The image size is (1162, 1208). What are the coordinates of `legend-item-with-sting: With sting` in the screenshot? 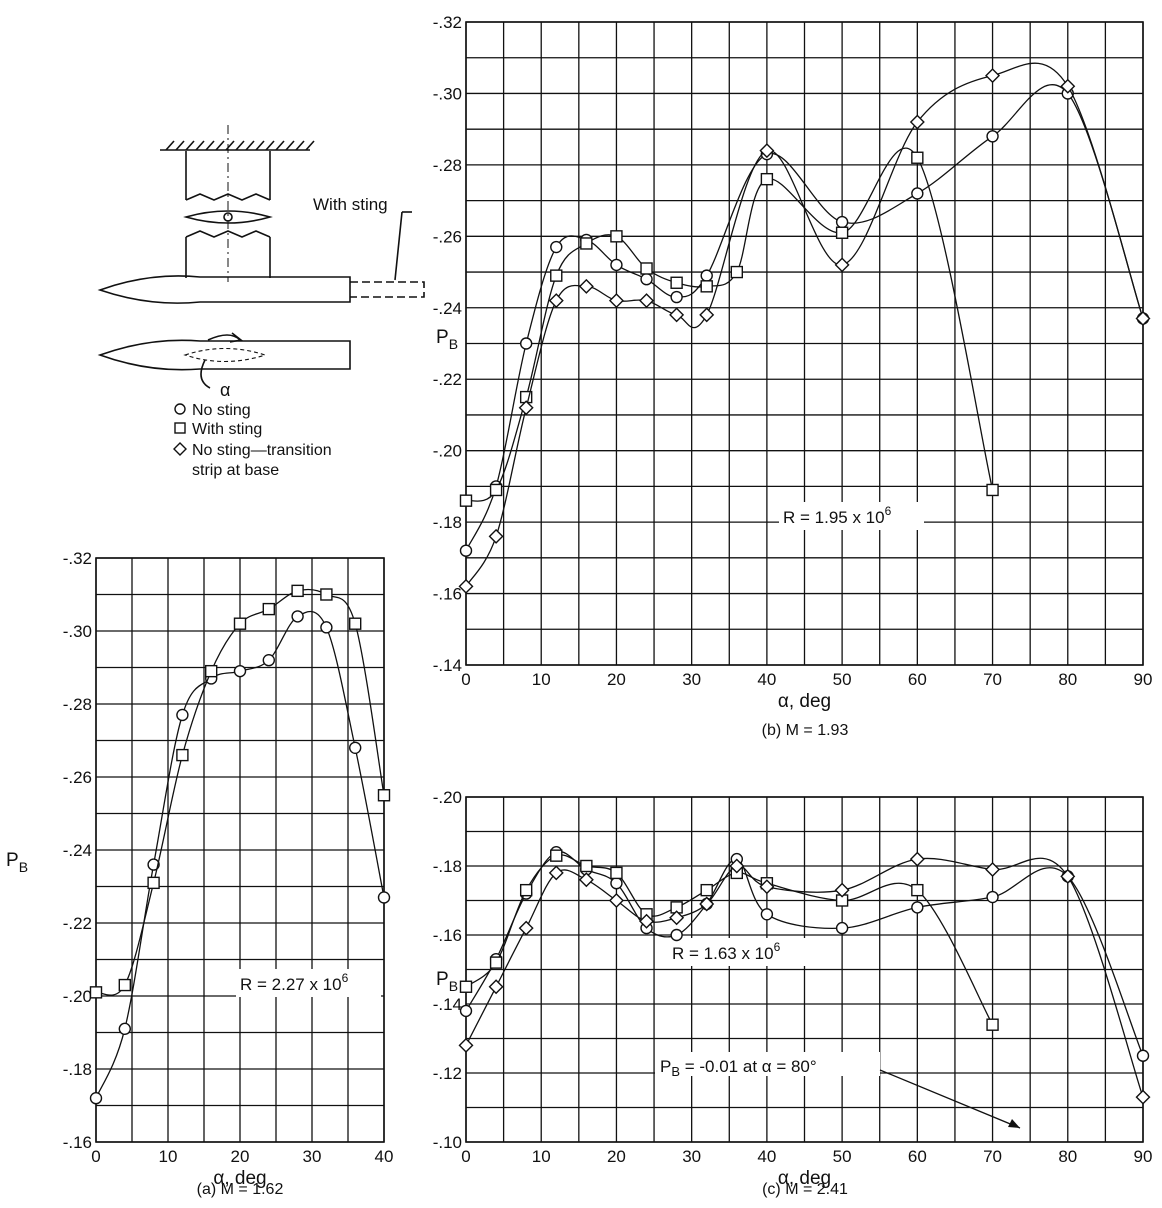 It's located at (218, 429).